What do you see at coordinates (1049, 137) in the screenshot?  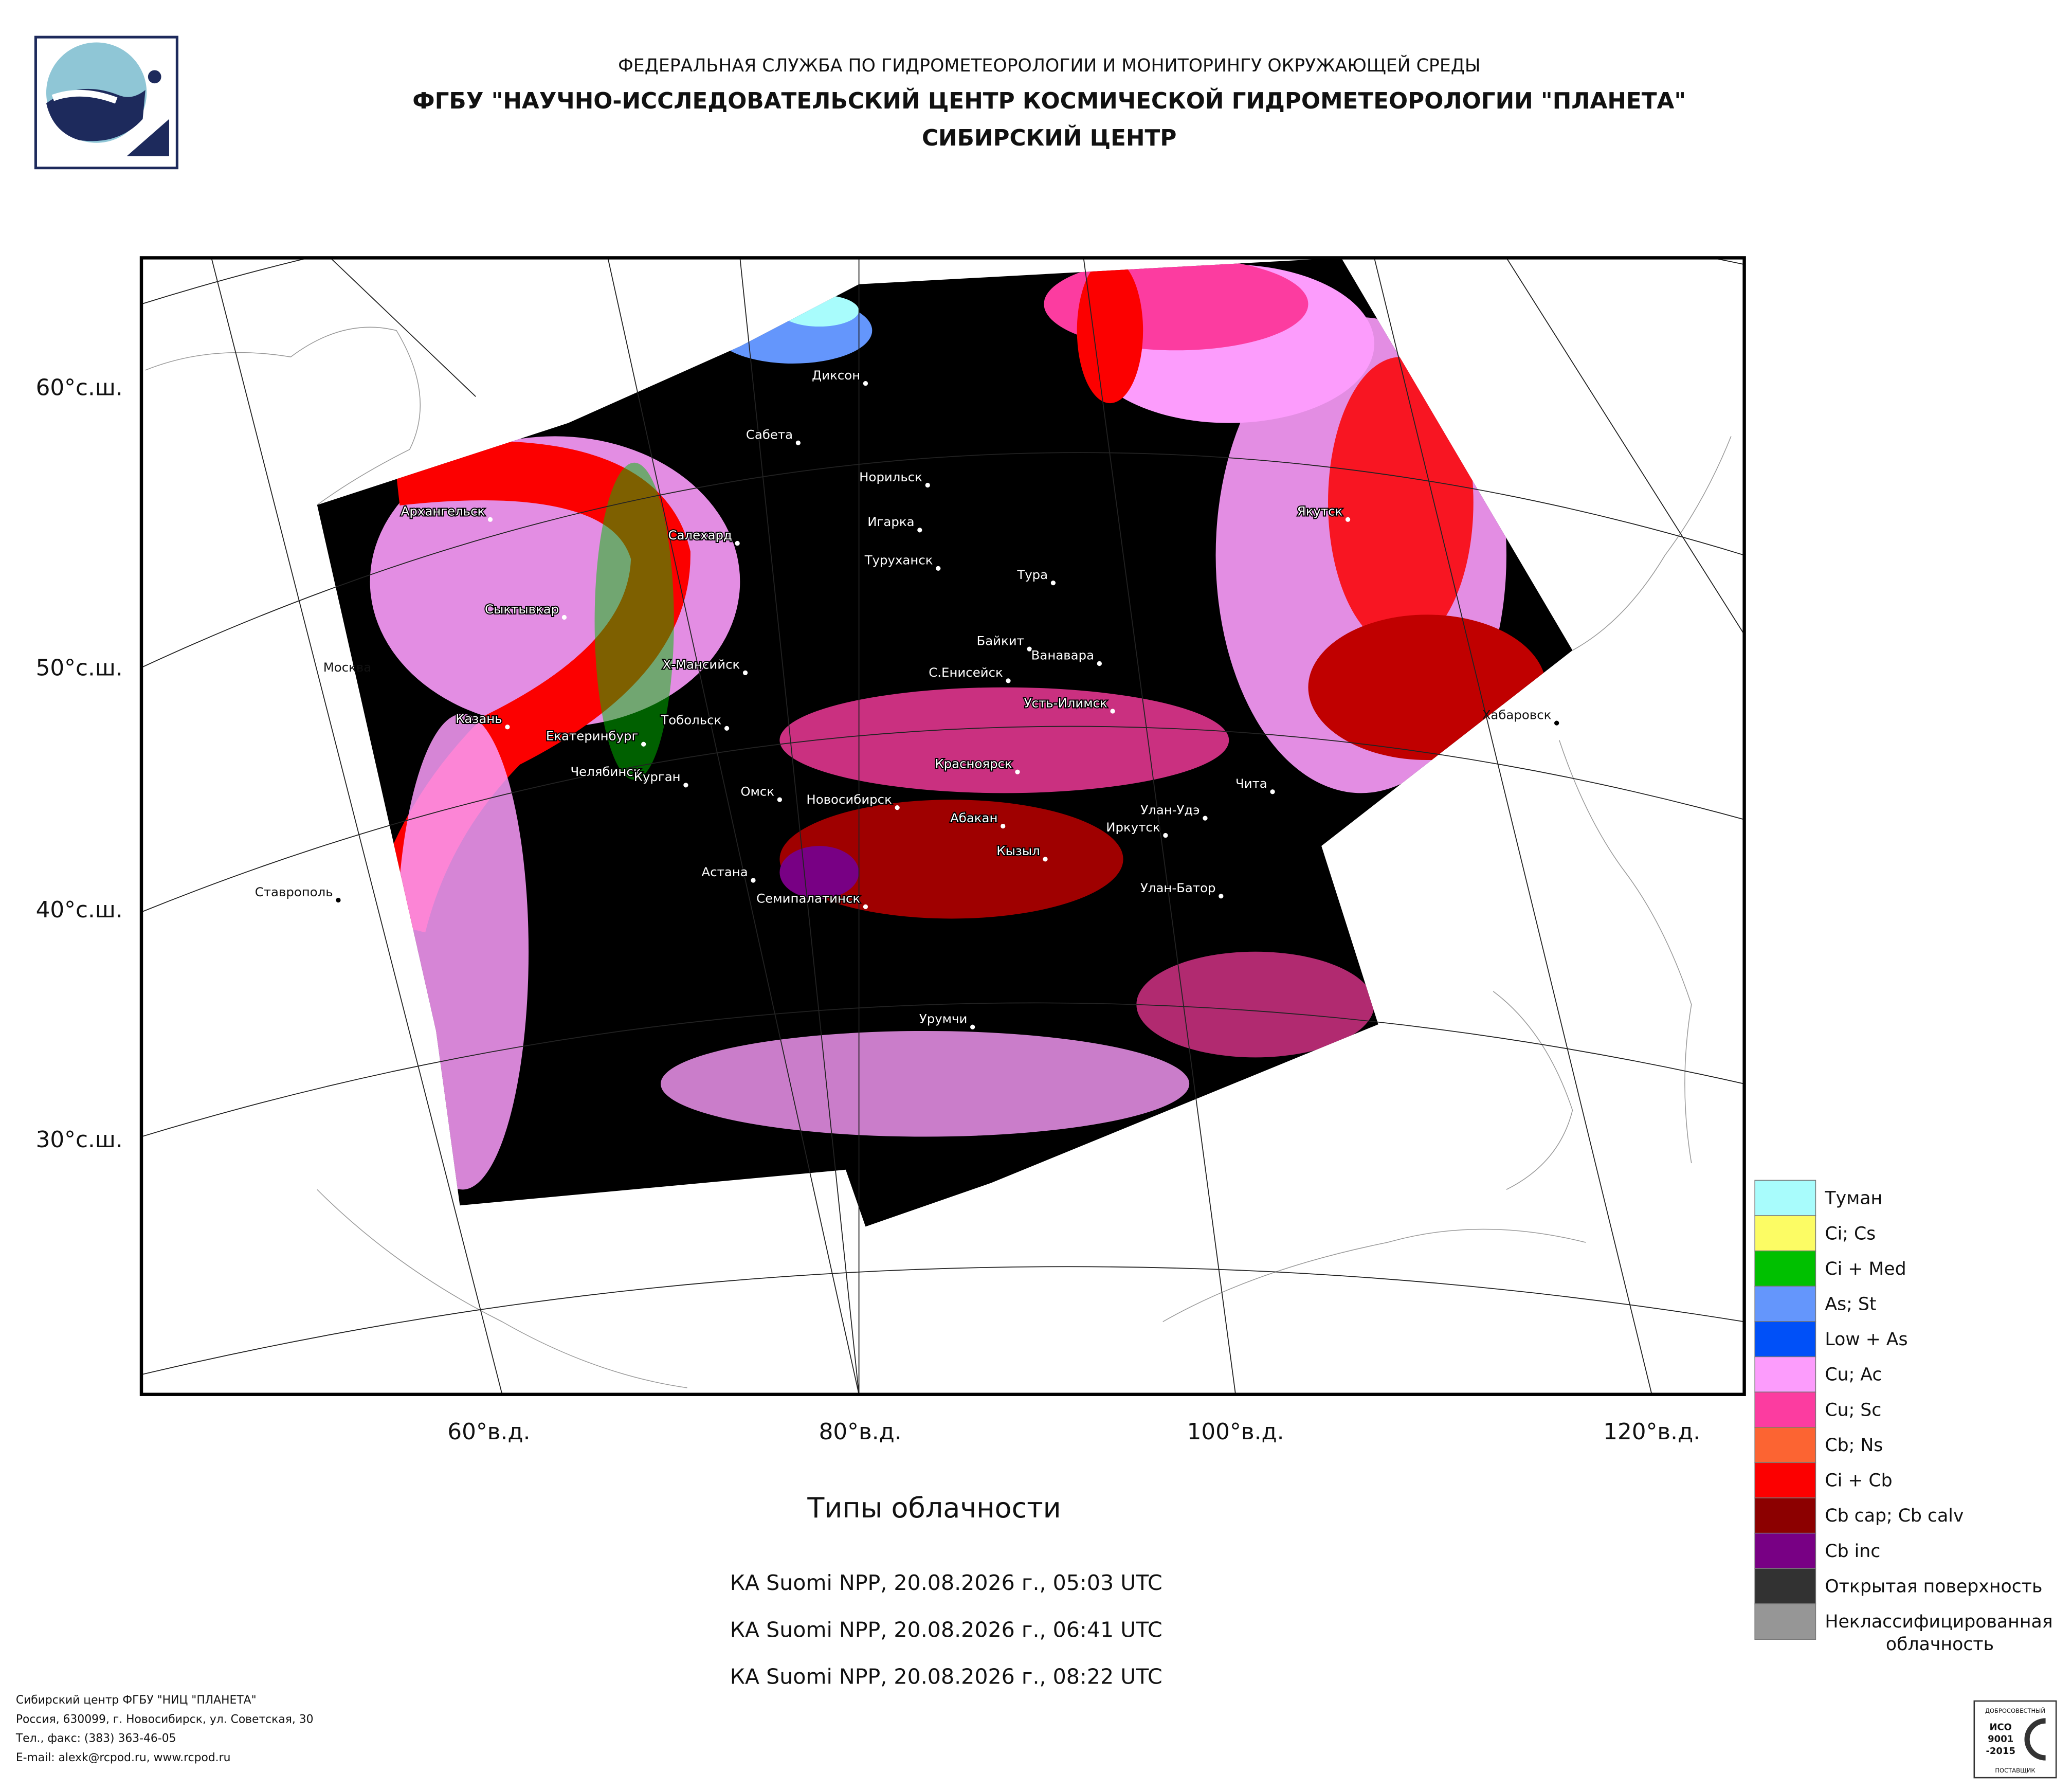 I see `header-branch: СИБИРСКИЙ ЦЕНТР` at bounding box center [1049, 137].